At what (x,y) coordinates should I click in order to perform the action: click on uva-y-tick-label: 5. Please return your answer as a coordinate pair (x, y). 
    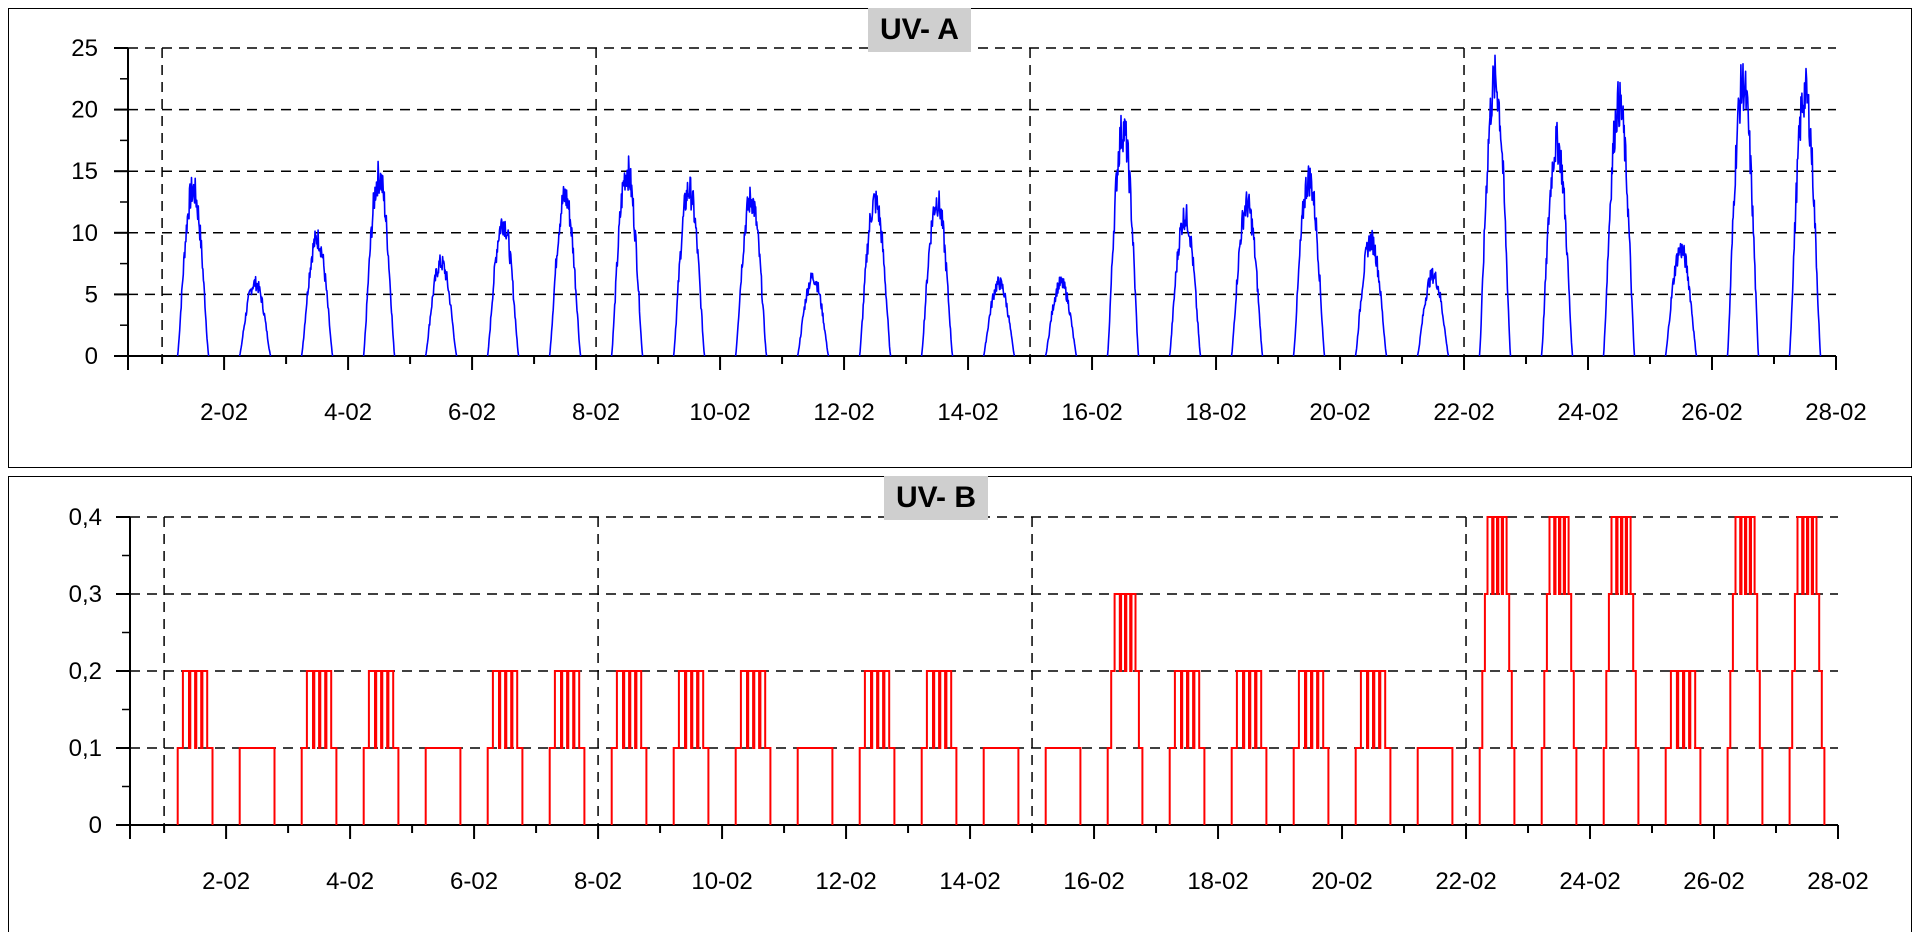
    Looking at the image, I should click on (91, 294).